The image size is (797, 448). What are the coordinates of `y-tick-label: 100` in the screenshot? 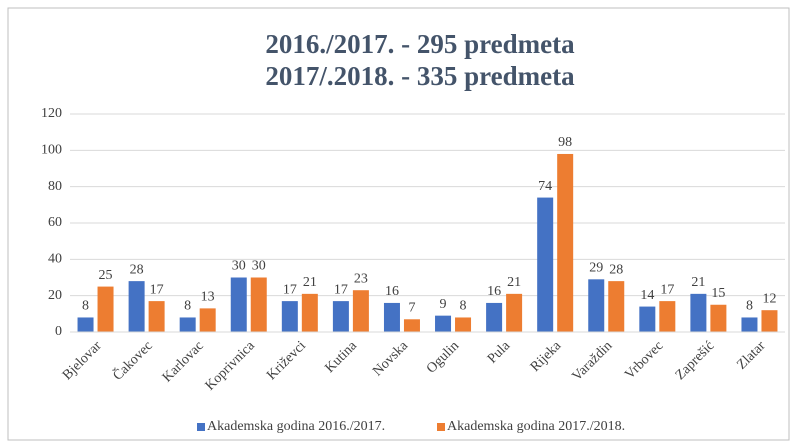 It's located at (51, 150).